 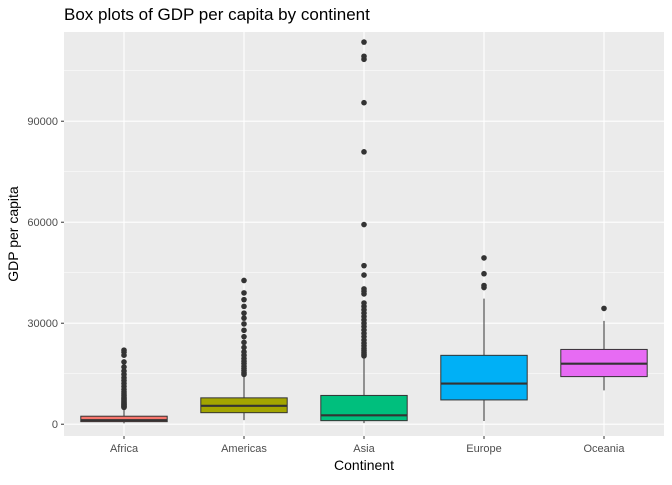 I want to click on y-tick-label: 30000, so click(x=42, y=324).